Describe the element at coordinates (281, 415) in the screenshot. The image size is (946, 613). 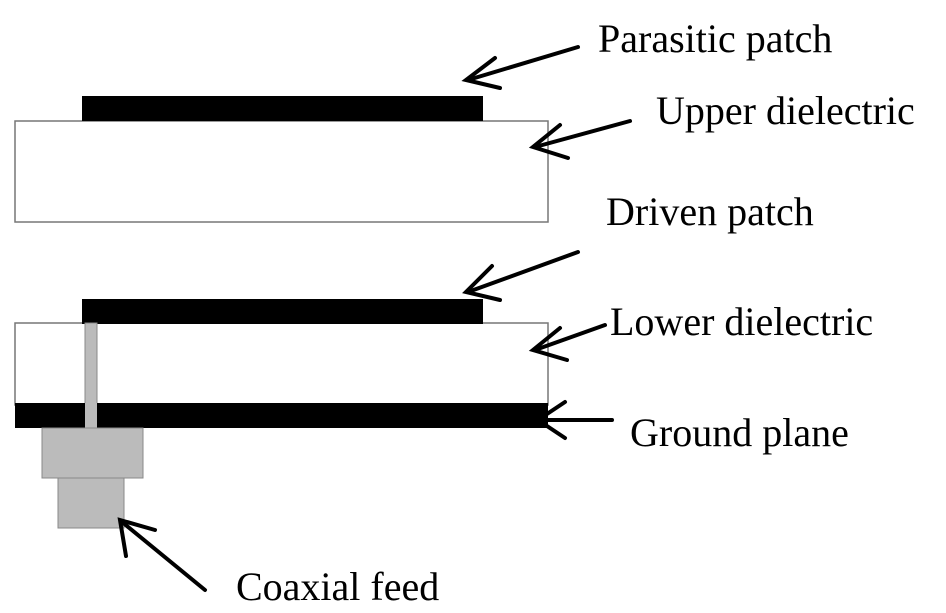
I see `ground-plane` at that location.